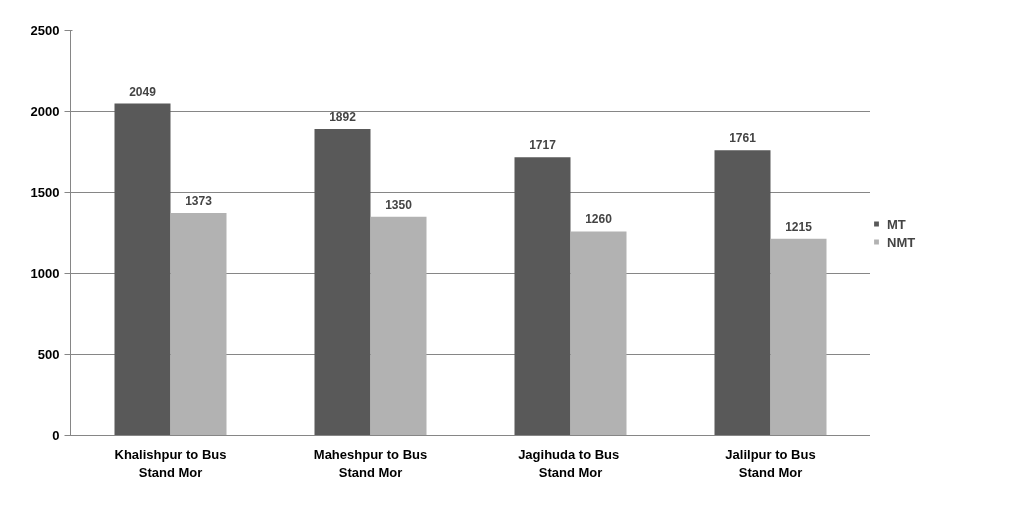 This screenshot has height=506, width=1017. What do you see at coordinates (799, 226) in the screenshot?
I see `data-label: 1215` at bounding box center [799, 226].